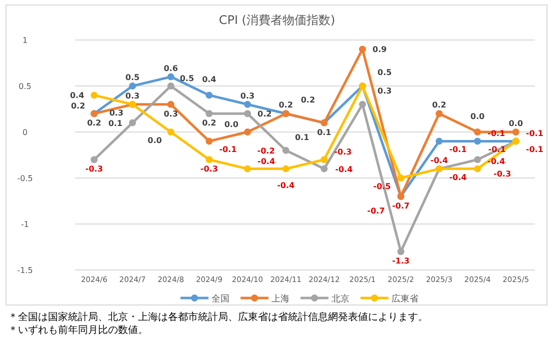 Image resolution: width=554 pixels, height=342 pixels. Describe the element at coordinates (405, 299) in the screenshot. I see `legend-label: 広東省` at that location.